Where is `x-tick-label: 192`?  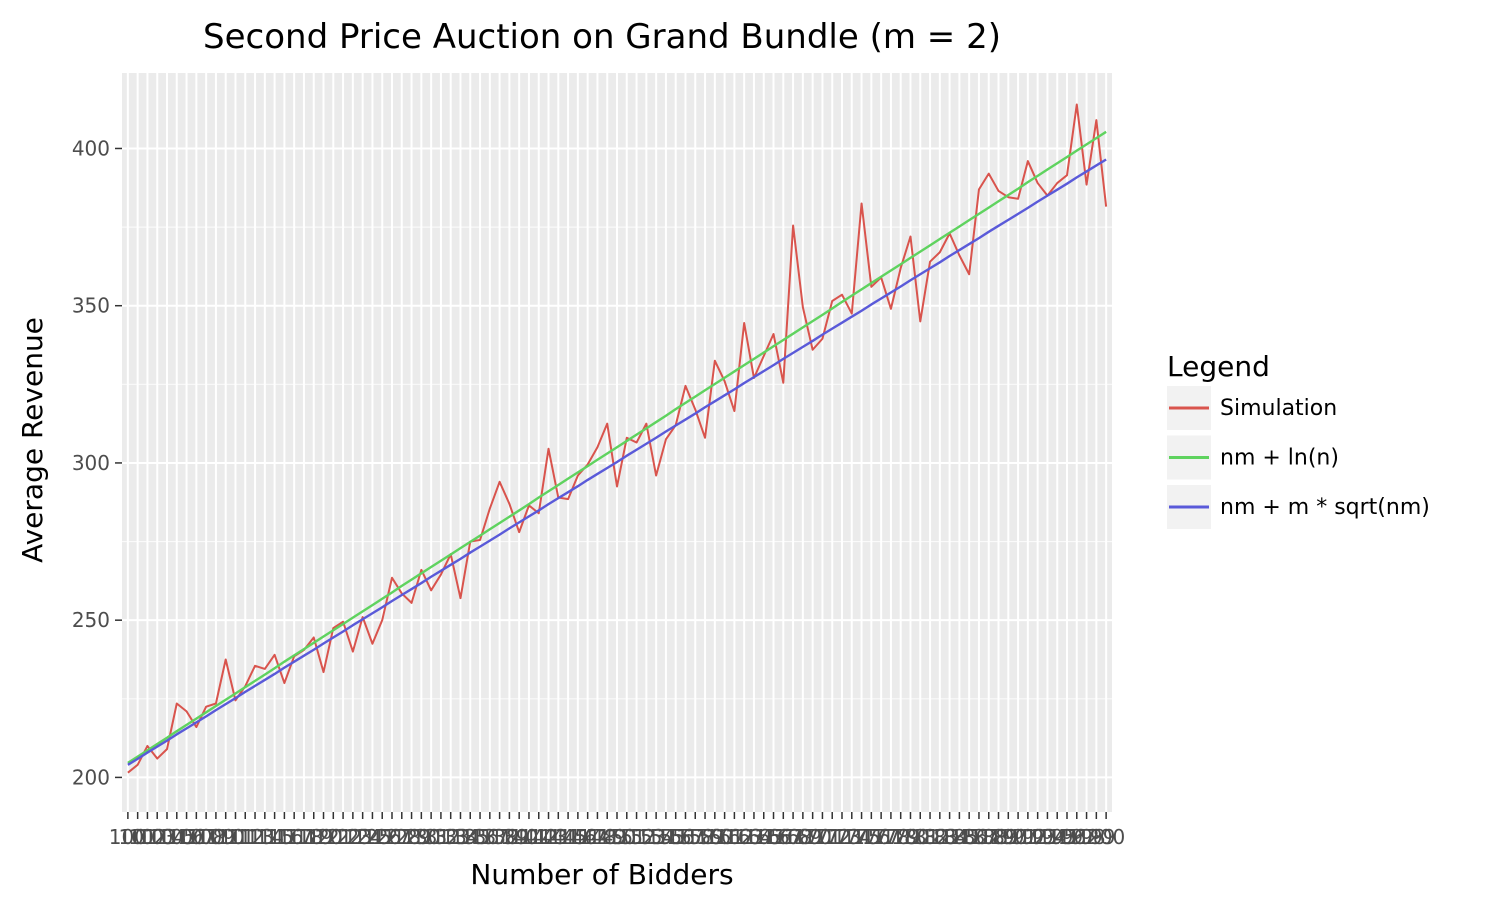 x-tick-label: 192 is located at coordinates (1028, 837).